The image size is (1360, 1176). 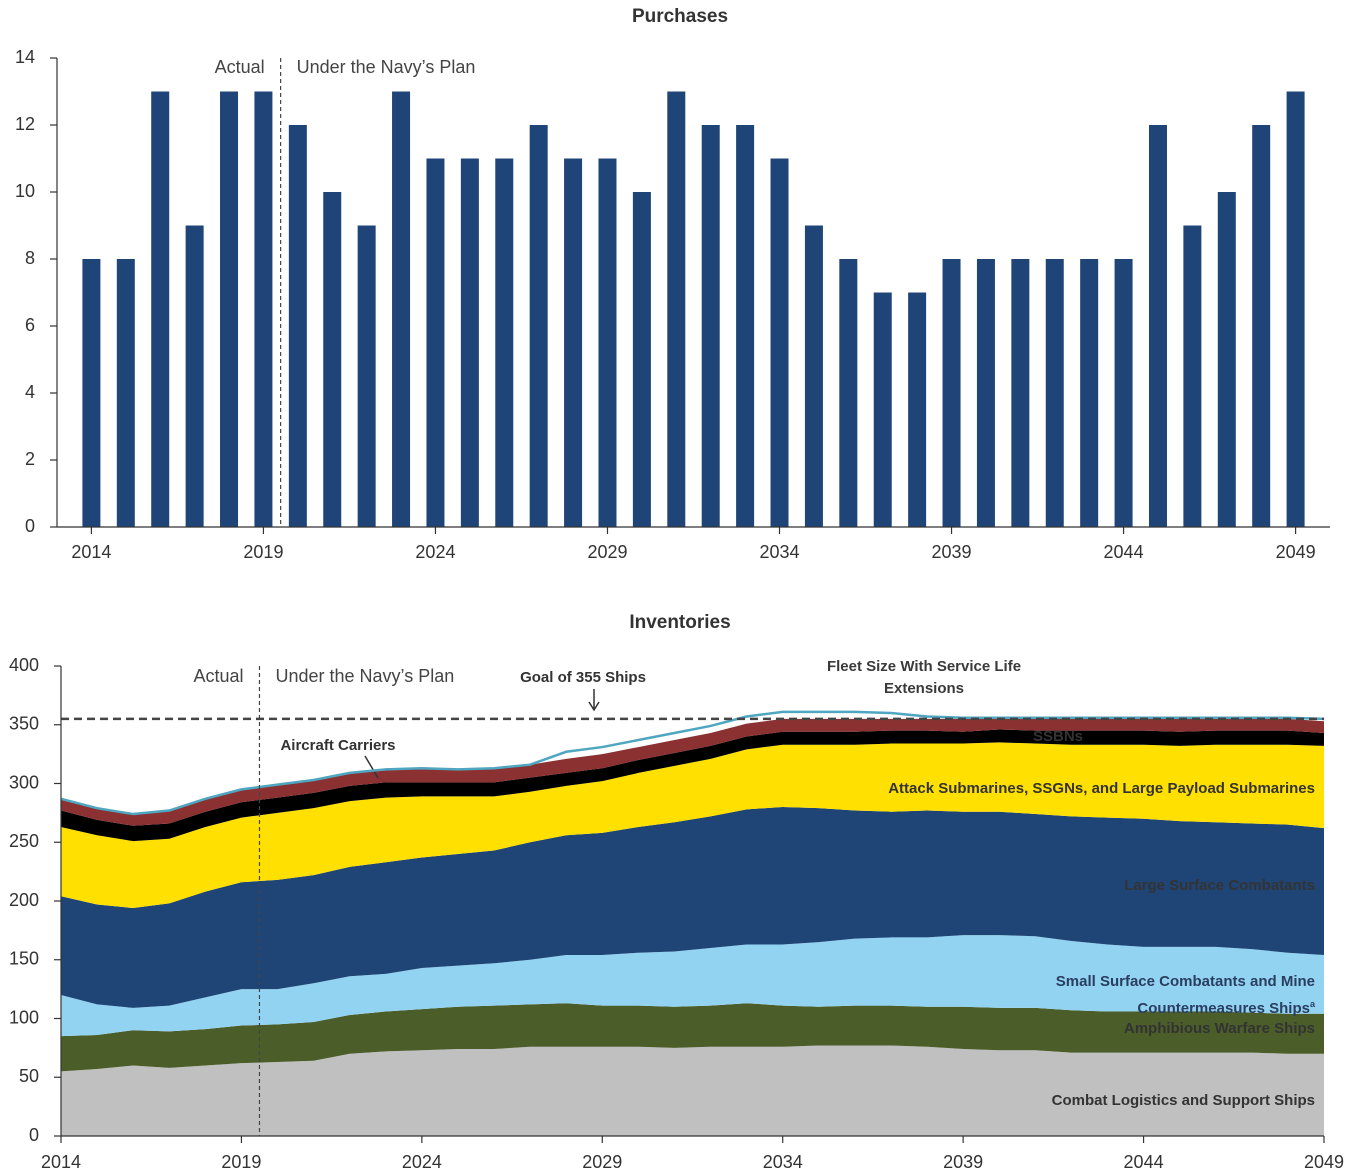 What do you see at coordinates (25, 191) in the screenshot?
I see `y-tick-label: 10` at bounding box center [25, 191].